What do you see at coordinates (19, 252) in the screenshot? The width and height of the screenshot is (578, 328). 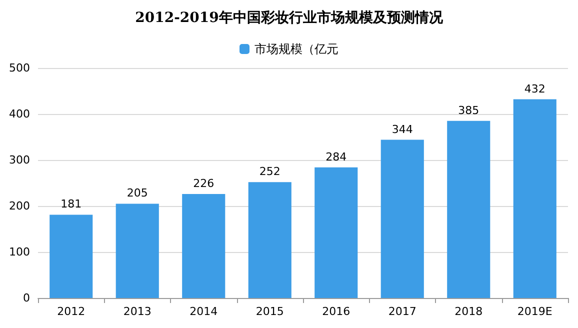 I see `y-tick-label: 100` at bounding box center [19, 252].